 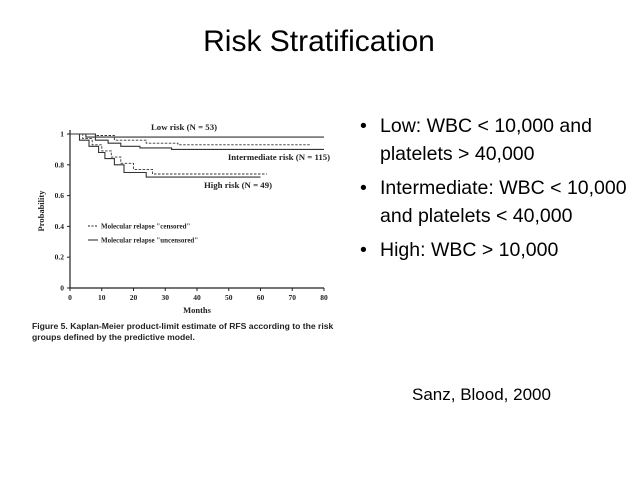 I want to click on bullet-low-text: Low: WBC < 10,000 and platelets > 40,000, so click(x=486, y=140).